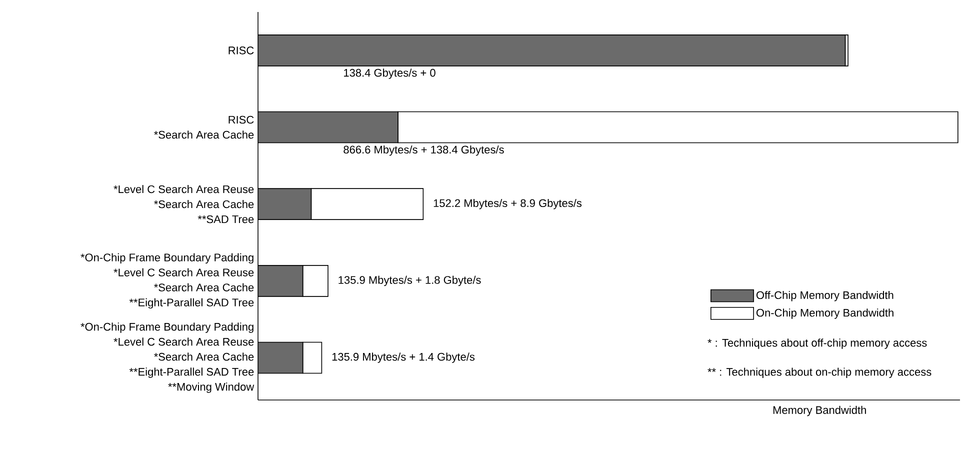 This screenshot has height=456, width=968. I want to click on y-tick-label: *On-Chip Frame Boundary Padding *Level C Search Area Reuse *Search Area Cache **Eight-Parallel SAD Tree **Moving Window, so click(167, 357).